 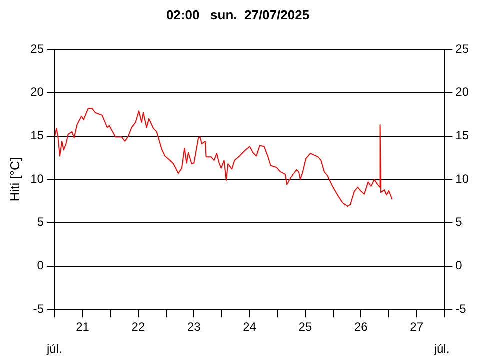 What do you see at coordinates (459, 222) in the screenshot?
I see `y2-tick-label: 5` at bounding box center [459, 222].